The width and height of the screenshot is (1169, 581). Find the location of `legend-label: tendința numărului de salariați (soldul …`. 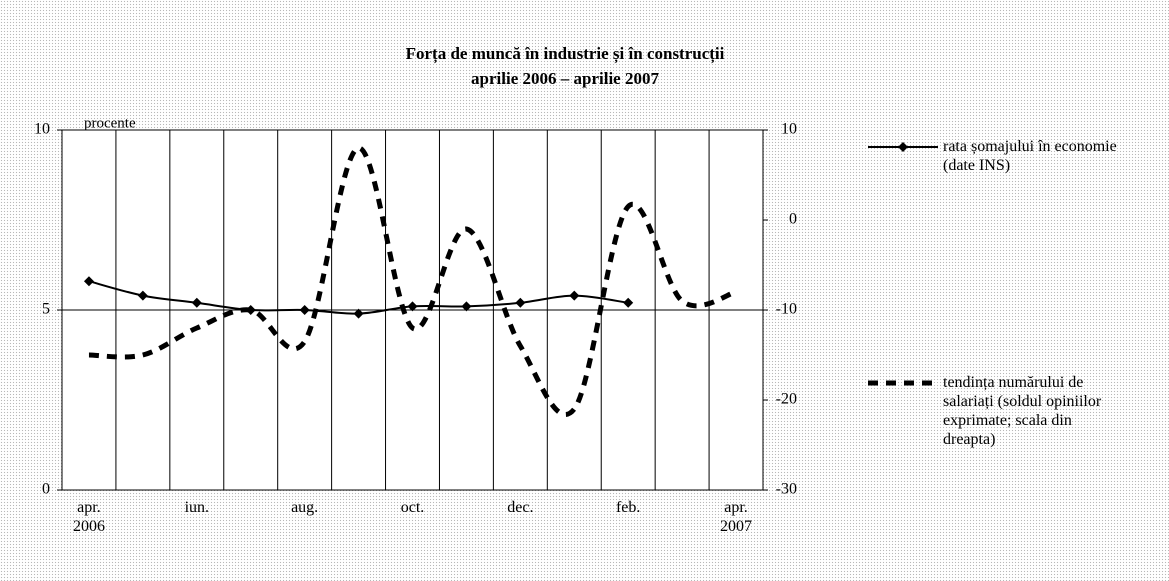

legend-label: tendința numărului de salariați (soldul … is located at coordinates (1022, 411).